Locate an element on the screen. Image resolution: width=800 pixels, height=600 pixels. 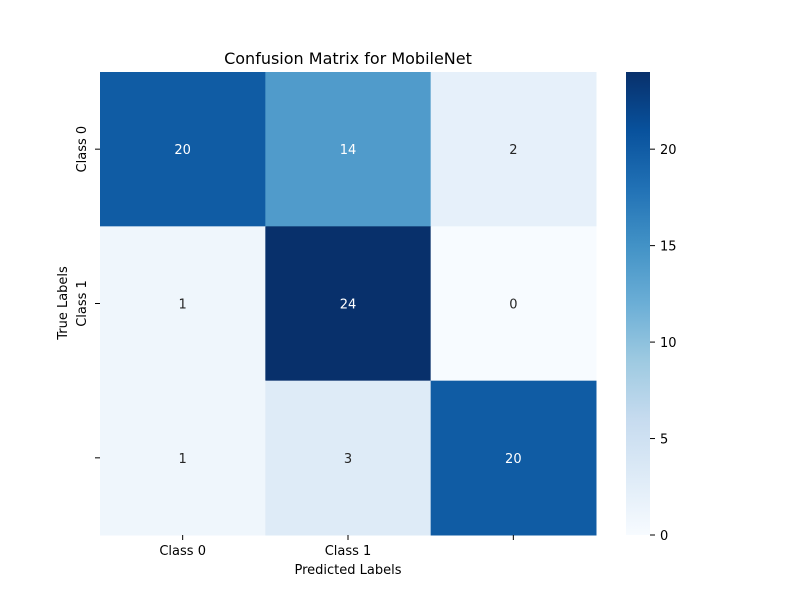
chart-title: Confusion Matrix for MobileNet is located at coordinates (348, 58).